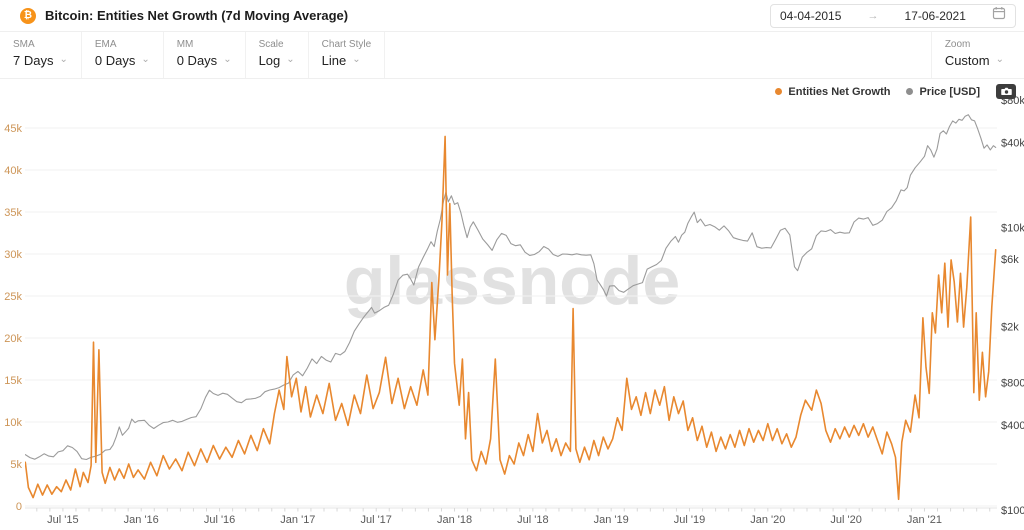 The height and width of the screenshot is (530, 1024). Describe the element at coordinates (910, 91) in the screenshot. I see `price-series-dot-icon` at that location.